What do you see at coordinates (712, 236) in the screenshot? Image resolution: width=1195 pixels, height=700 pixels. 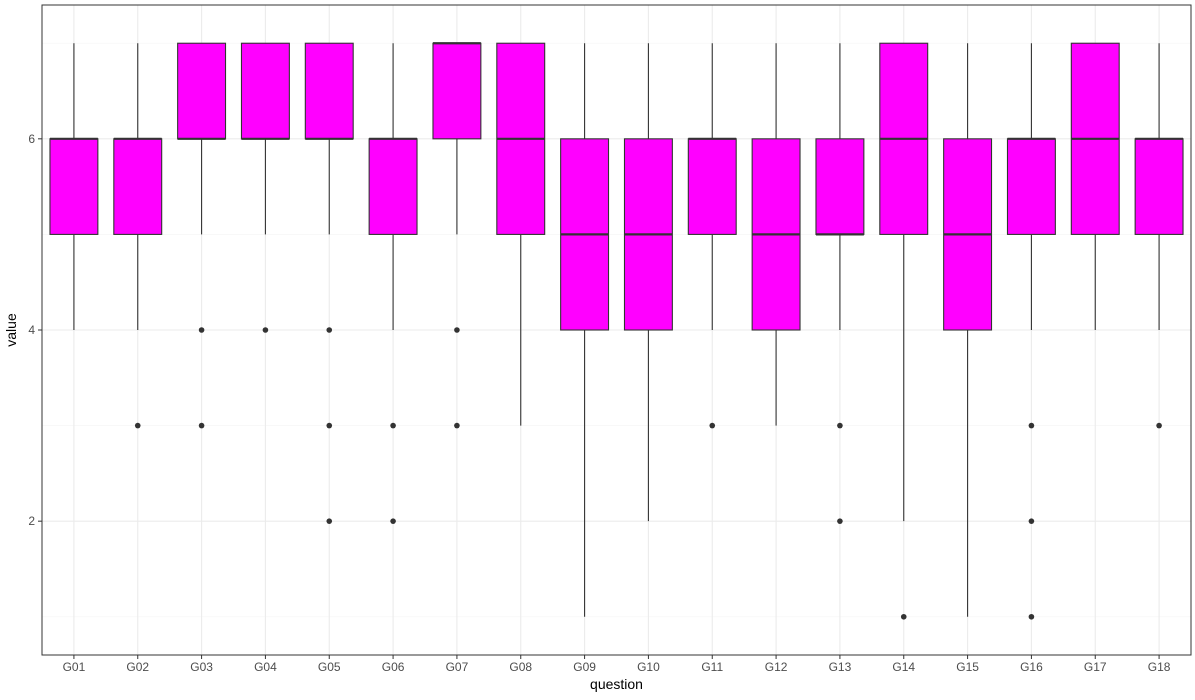 I see `box-group-g11` at bounding box center [712, 236].